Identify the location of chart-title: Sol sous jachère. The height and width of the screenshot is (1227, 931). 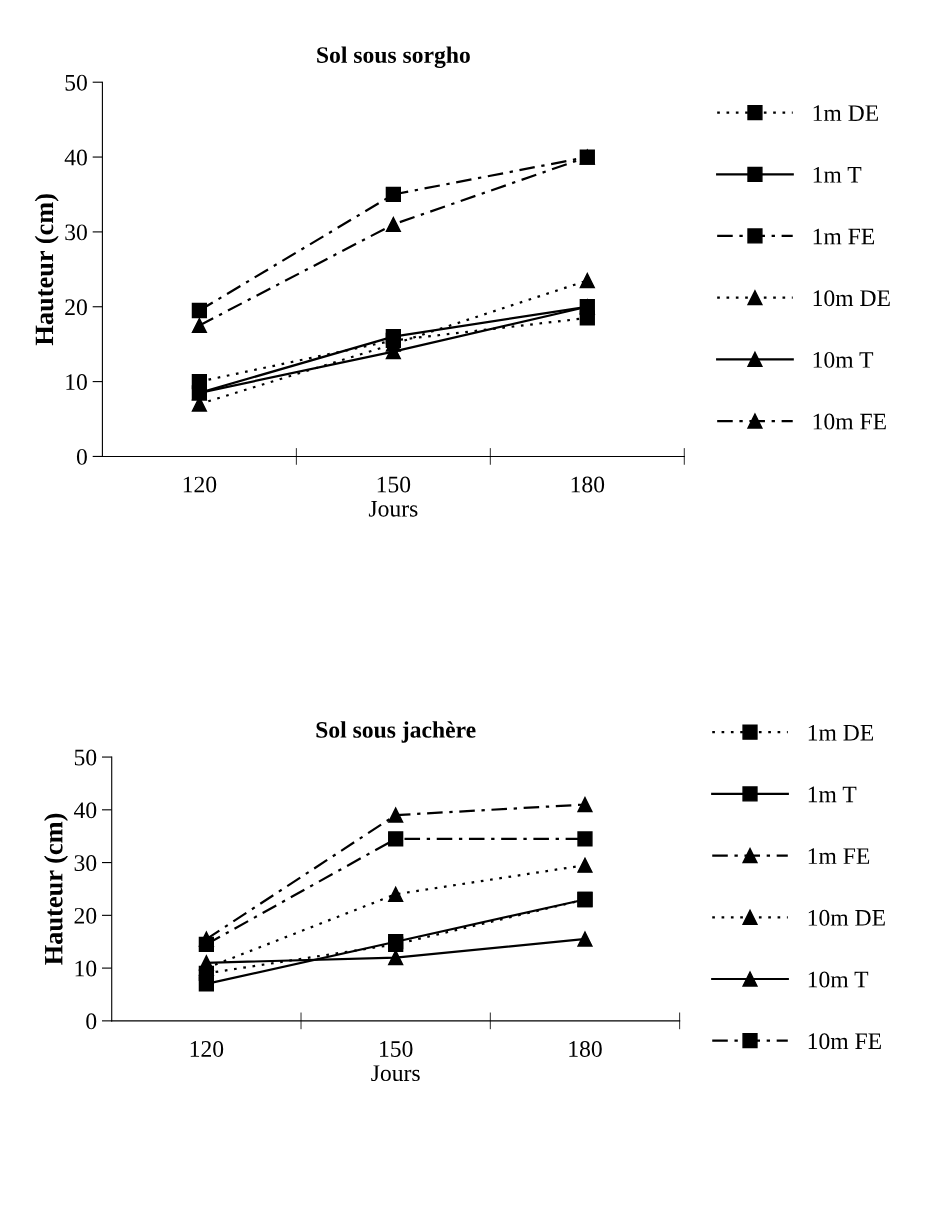
(396, 732).